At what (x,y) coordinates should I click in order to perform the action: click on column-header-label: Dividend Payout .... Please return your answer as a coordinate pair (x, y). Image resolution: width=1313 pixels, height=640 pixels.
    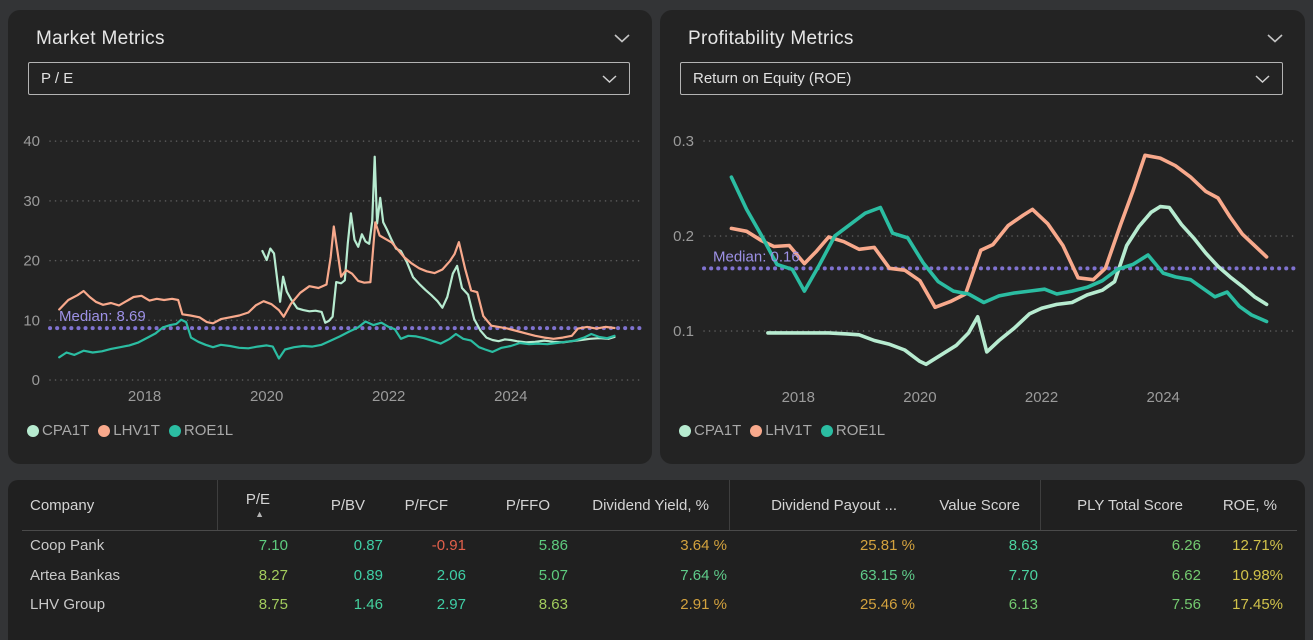
    Looking at the image, I should click on (834, 505).